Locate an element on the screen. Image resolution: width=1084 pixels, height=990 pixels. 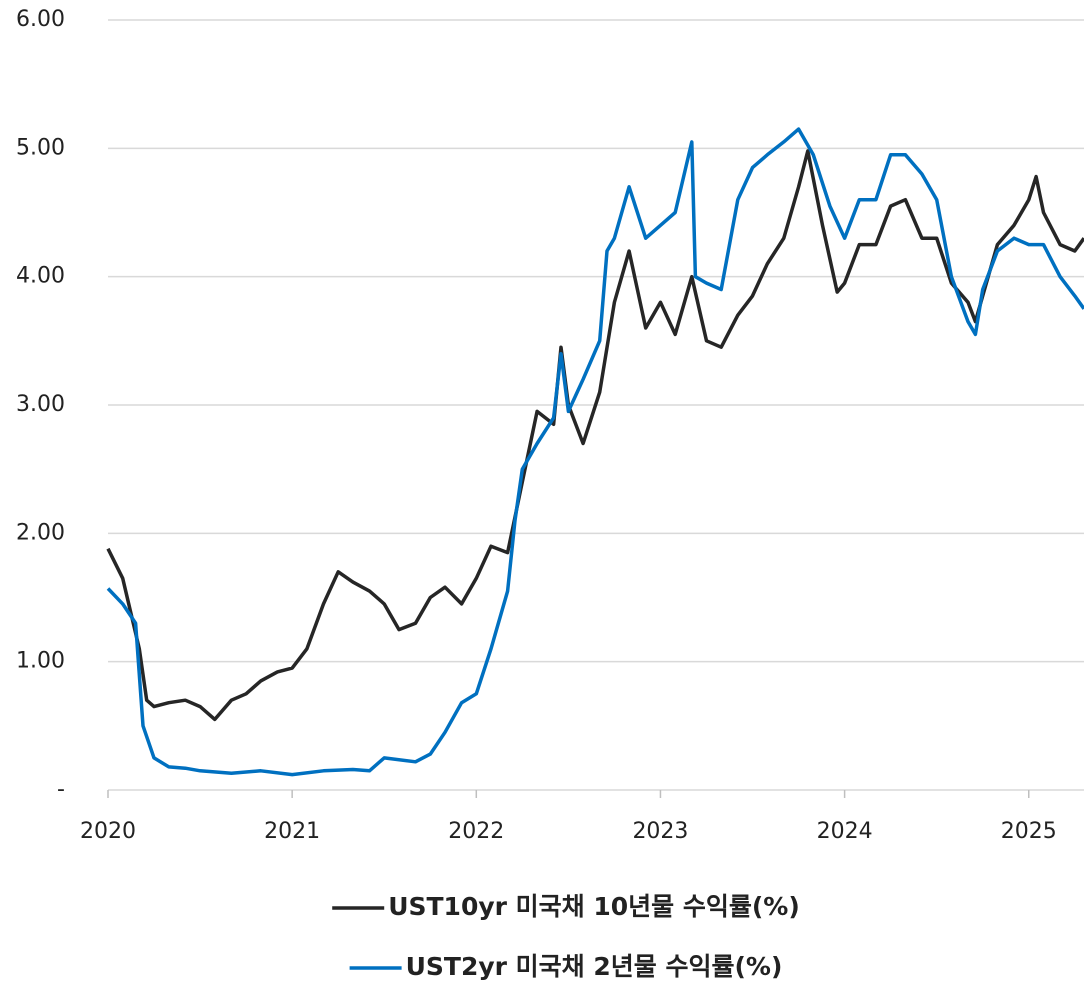
x-tick-label: 2021 is located at coordinates (292, 831).